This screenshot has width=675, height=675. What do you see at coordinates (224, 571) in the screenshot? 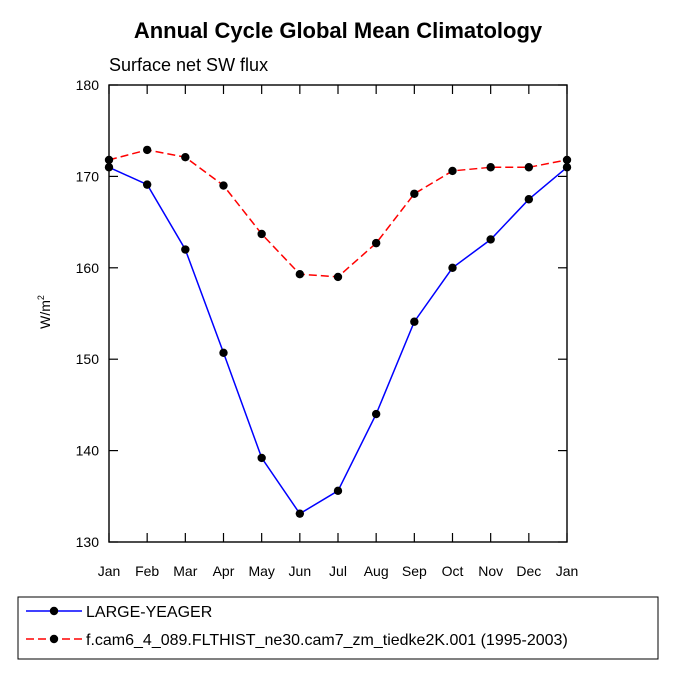
I see `x-tick-label: Apr` at bounding box center [224, 571].